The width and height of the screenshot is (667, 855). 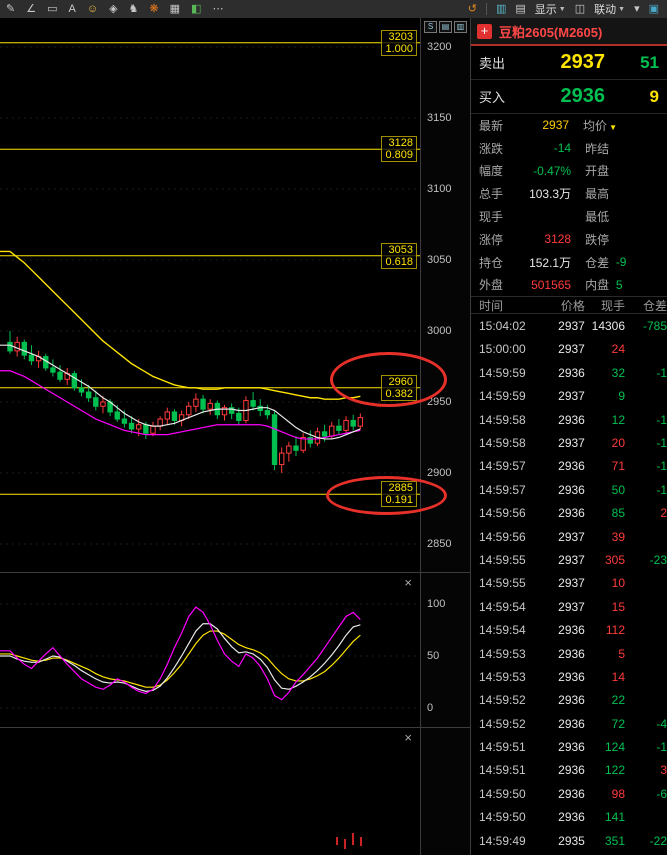 What do you see at coordinates (597, 217) in the screenshot?
I see `field-label: 最低` at bounding box center [597, 217].